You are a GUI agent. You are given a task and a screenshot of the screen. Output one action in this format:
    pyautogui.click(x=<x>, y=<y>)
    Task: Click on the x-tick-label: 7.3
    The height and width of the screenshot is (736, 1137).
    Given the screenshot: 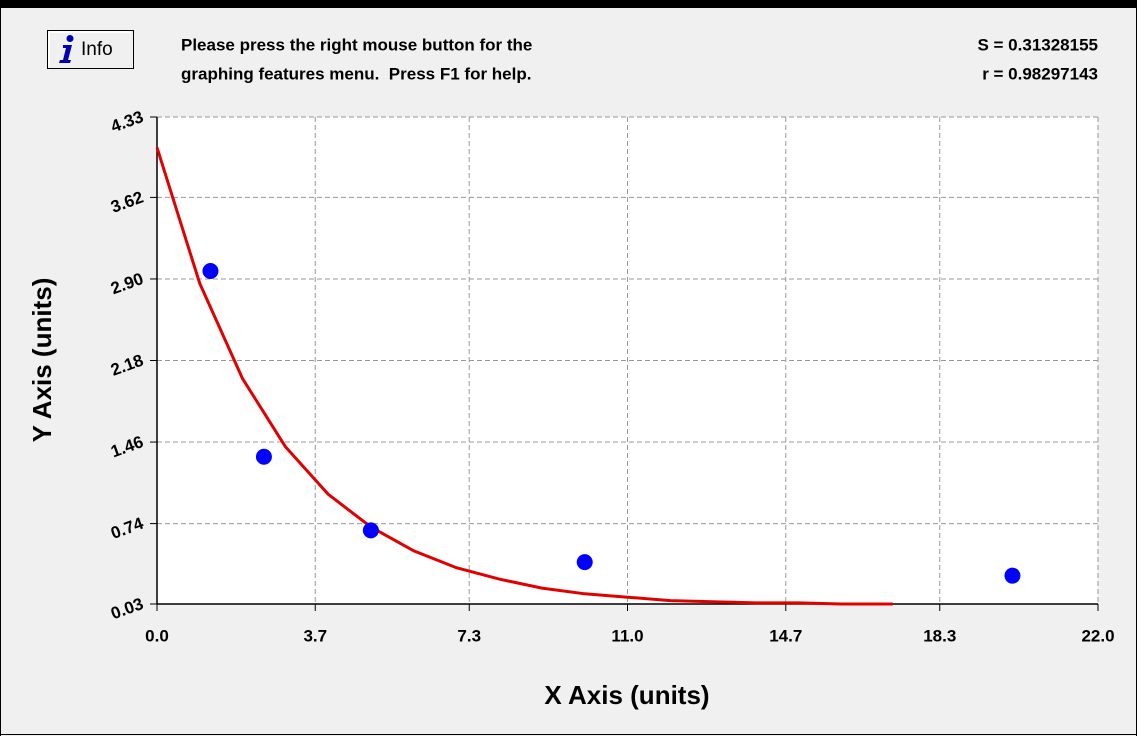 What is the action you would take?
    pyautogui.click(x=469, y=635)
    